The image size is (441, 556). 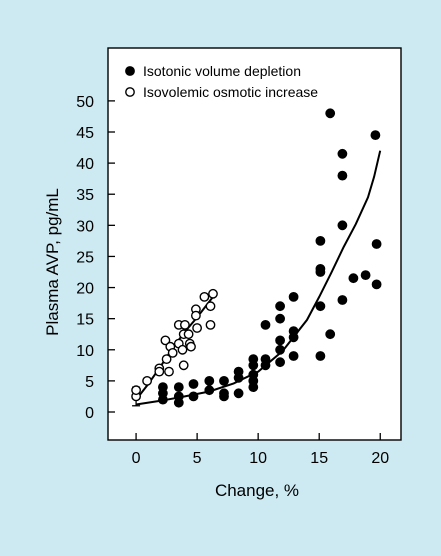 What do you see at coordinates (89, 413) in the screenshot?
I see `y-tick-label: 0` at bounding box center [89, 413].